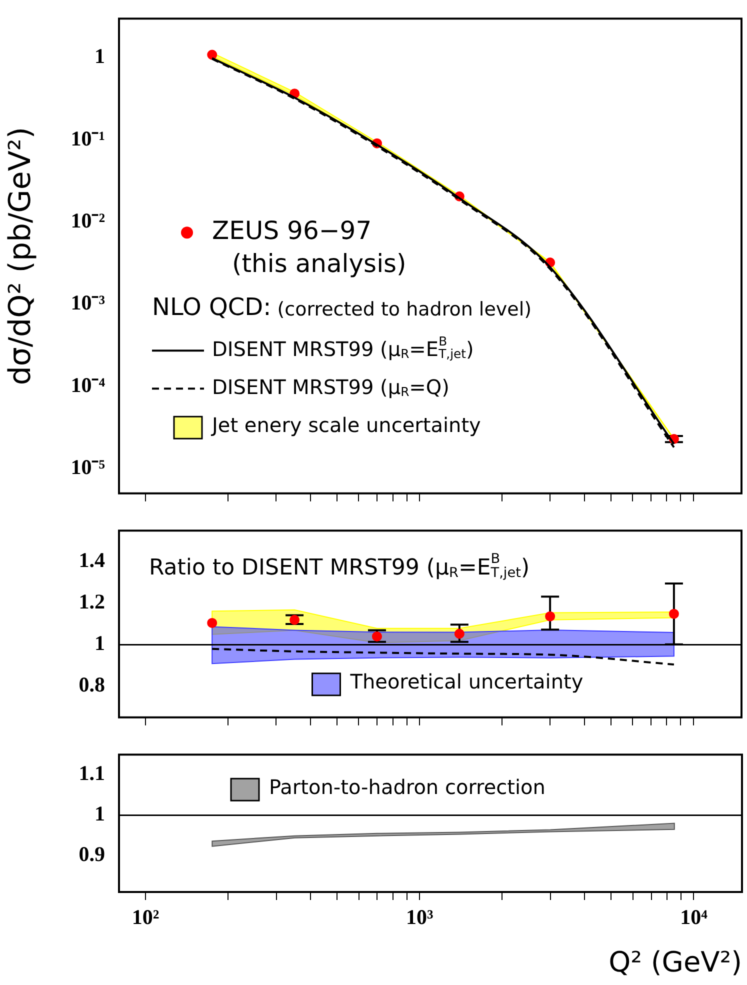 The width and height of the screenshot is (747, 985). Describe the element at coordinates (91, 773) in the screenshot. I see `y-tick-label: 1.1` at that location.